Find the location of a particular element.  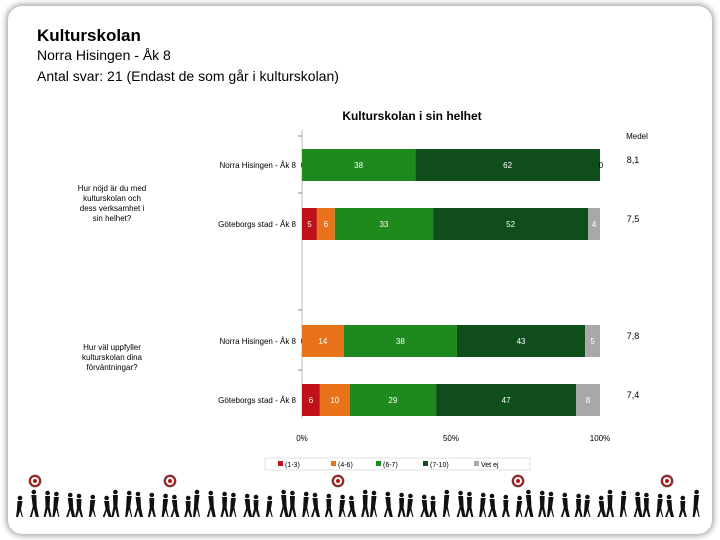

legend-label: (6-7) is located at coordinates (390, 465).